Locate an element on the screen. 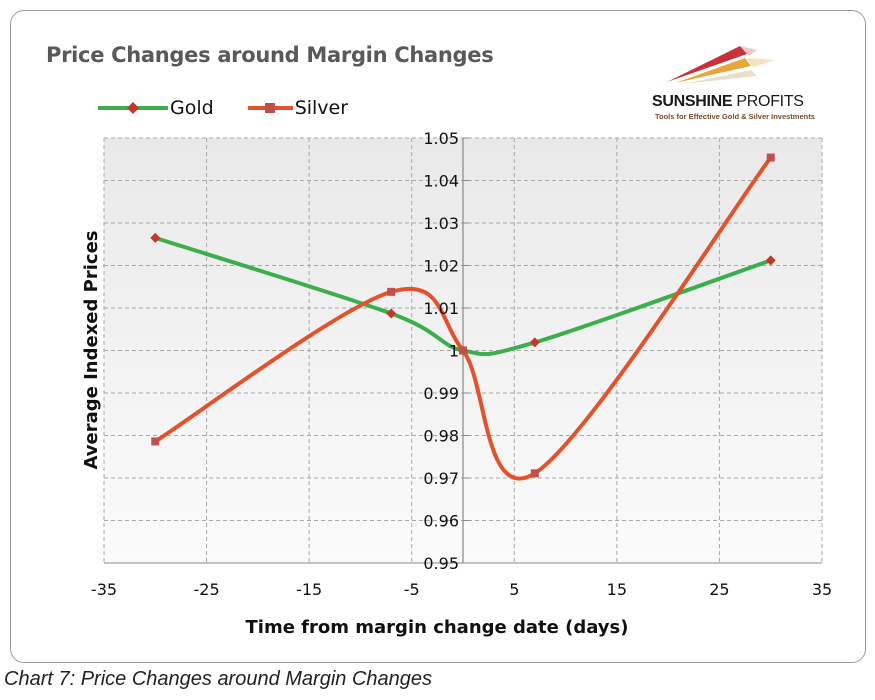  legend: Gold Silver is located at coordinates (223, 108).